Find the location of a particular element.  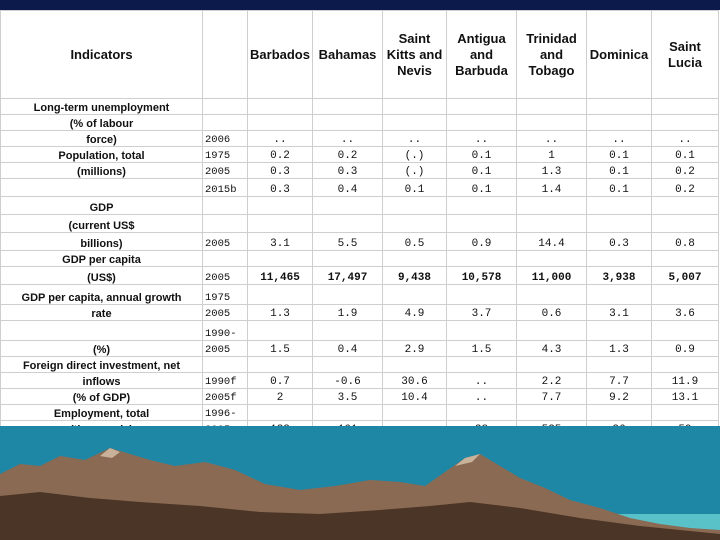

value-cell: 1.4 is located at coordinates (551, 187).